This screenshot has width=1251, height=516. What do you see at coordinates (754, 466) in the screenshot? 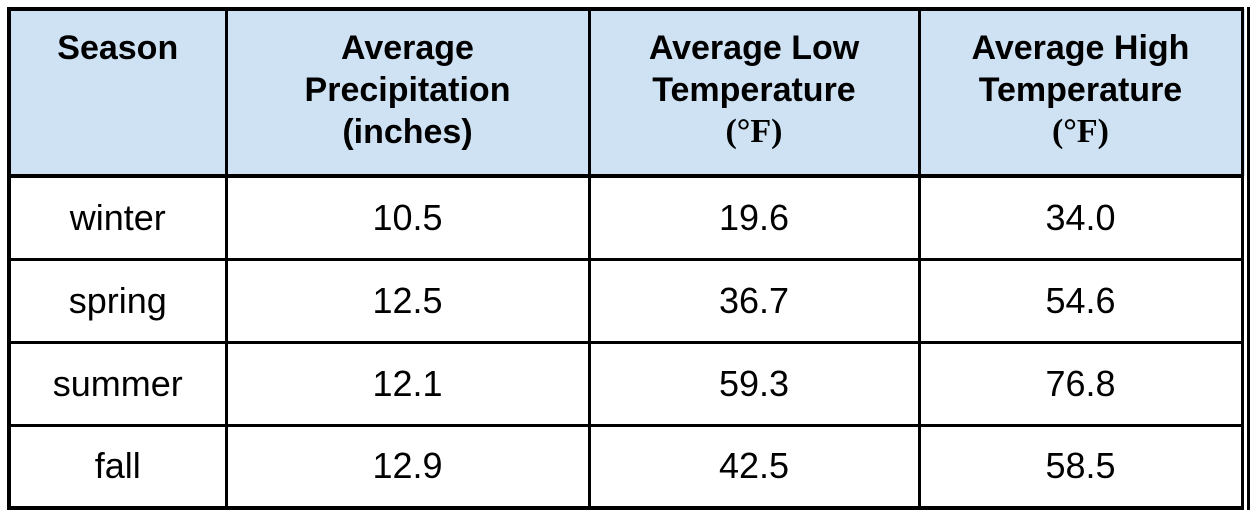
I see `low-temp-cell: 42.5` at bounding box center [754, 466].